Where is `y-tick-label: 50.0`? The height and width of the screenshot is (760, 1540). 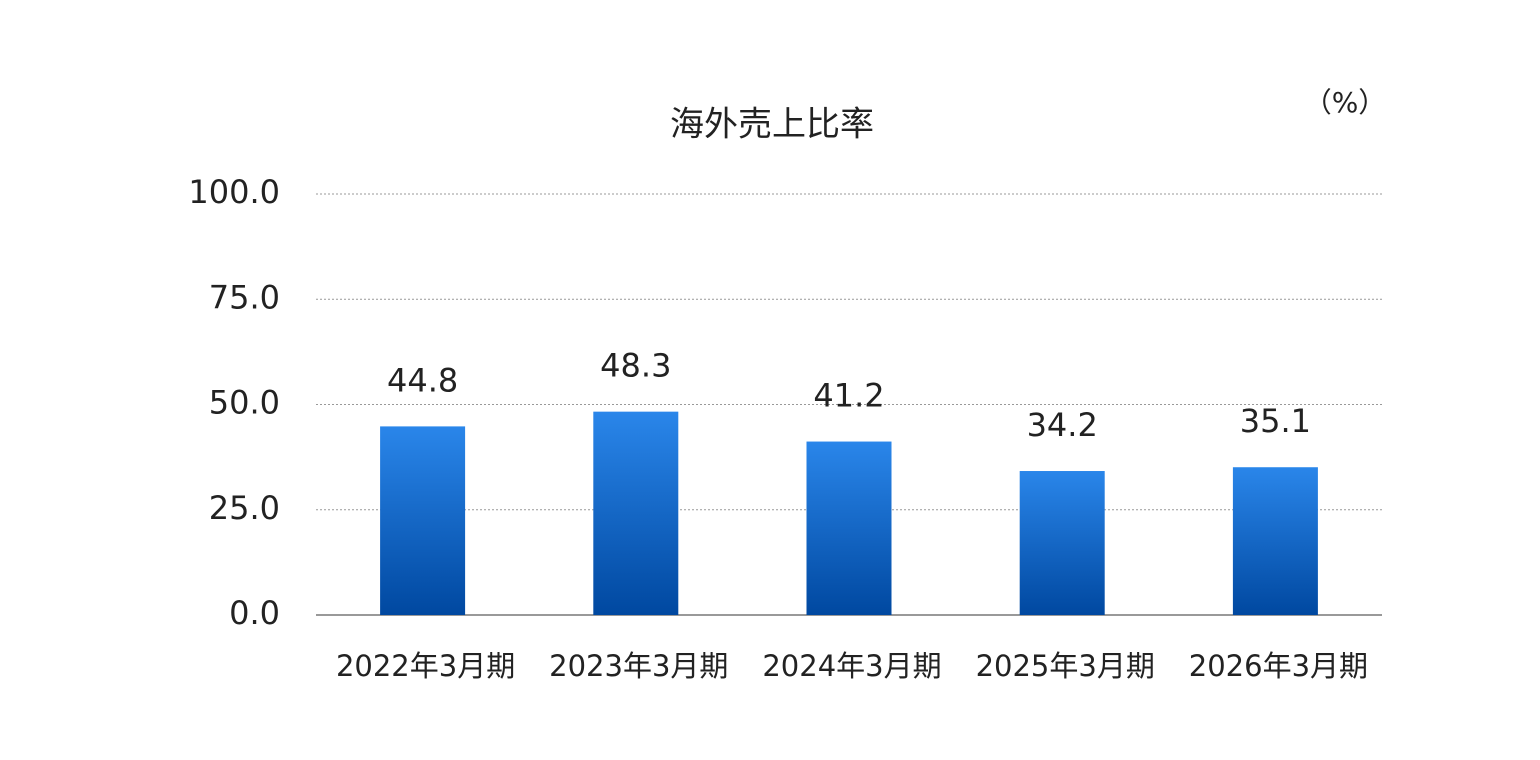 y-tick-label: 50.0 is located at coordinates (244, 403).